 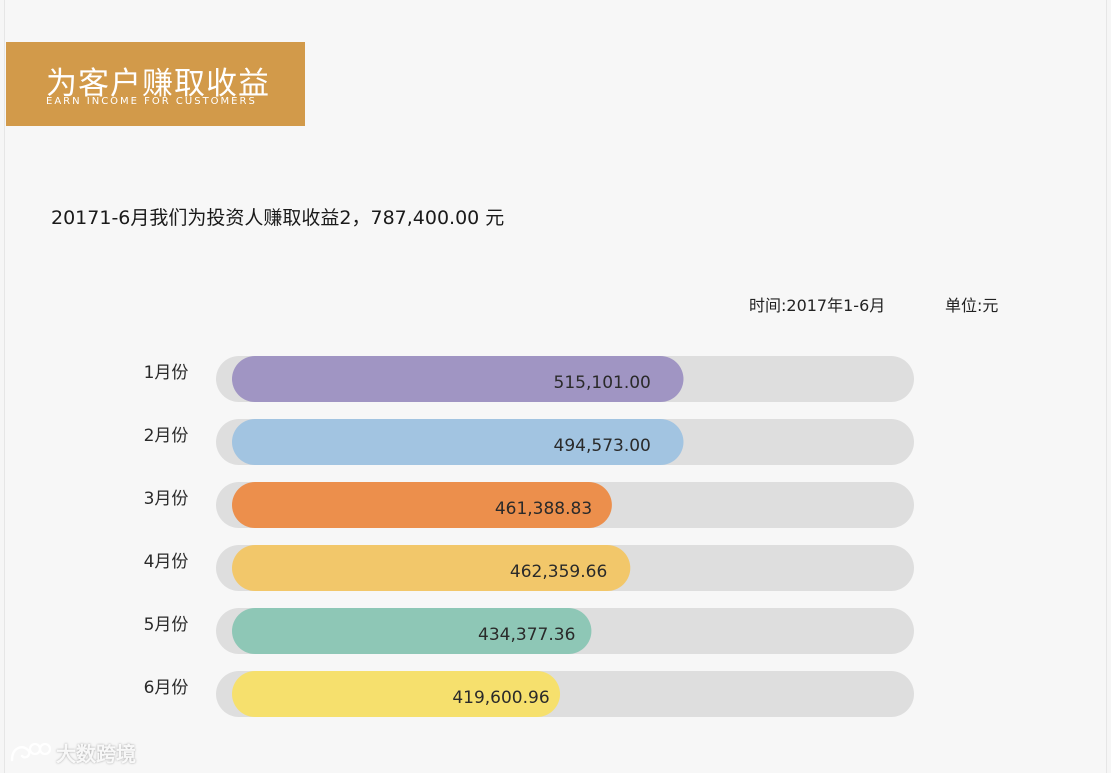 What do you see at coordinates (166, 562) in the screenshot?
I see `category-label: 4月份` at bounding box center [166, 562].